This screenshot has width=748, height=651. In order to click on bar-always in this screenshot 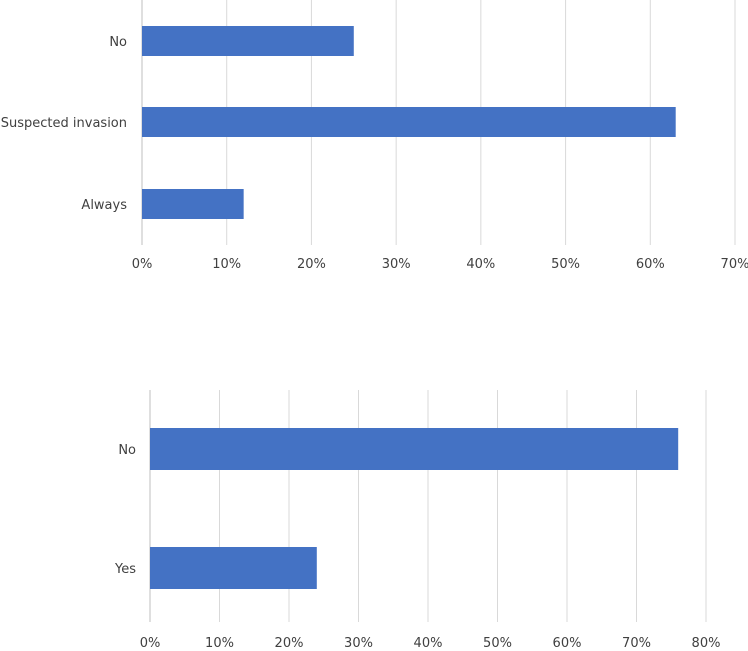, I will do `click(193, 204)`.